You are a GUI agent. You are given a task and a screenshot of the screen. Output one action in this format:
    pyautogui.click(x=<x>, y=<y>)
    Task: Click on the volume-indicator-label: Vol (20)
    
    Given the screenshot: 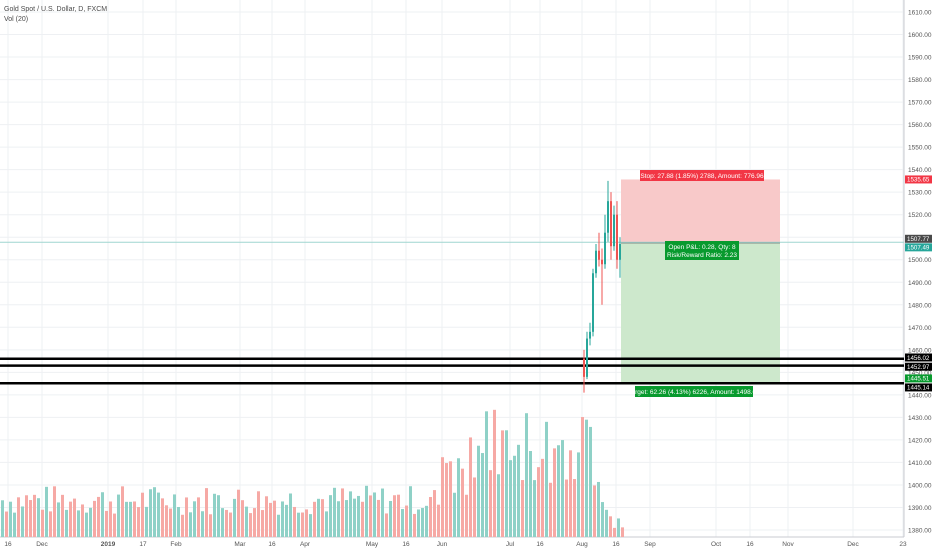 What is the action you would take?
    pyautogui.click(x=16, y=19)
    